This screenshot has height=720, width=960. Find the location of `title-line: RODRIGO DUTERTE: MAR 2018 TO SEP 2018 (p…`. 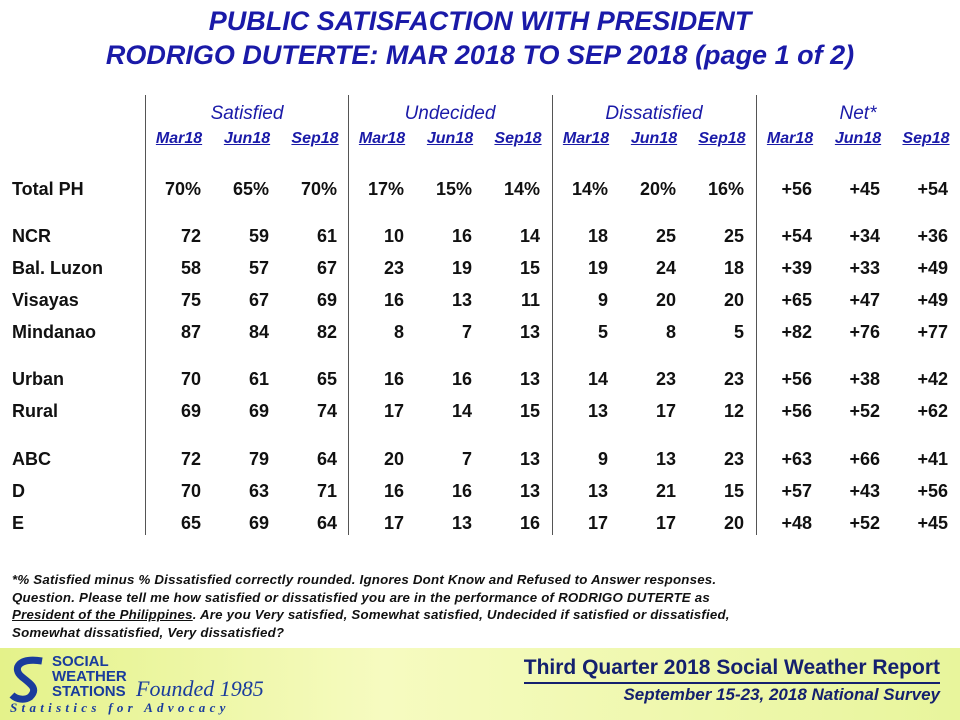

title-line: RODRIGO DUTERTE: MAR 2018 TO SEP 2018 (p… is located at coordinates (480, 55).